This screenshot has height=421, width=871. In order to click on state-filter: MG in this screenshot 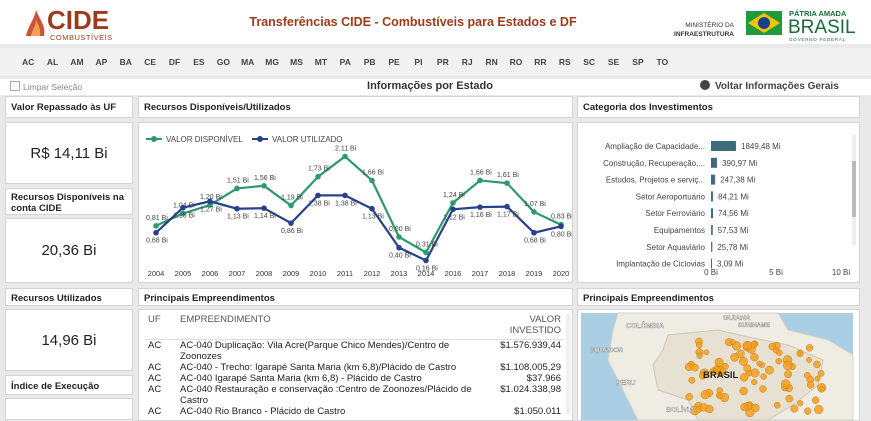, I will do `click(272, 62)`.